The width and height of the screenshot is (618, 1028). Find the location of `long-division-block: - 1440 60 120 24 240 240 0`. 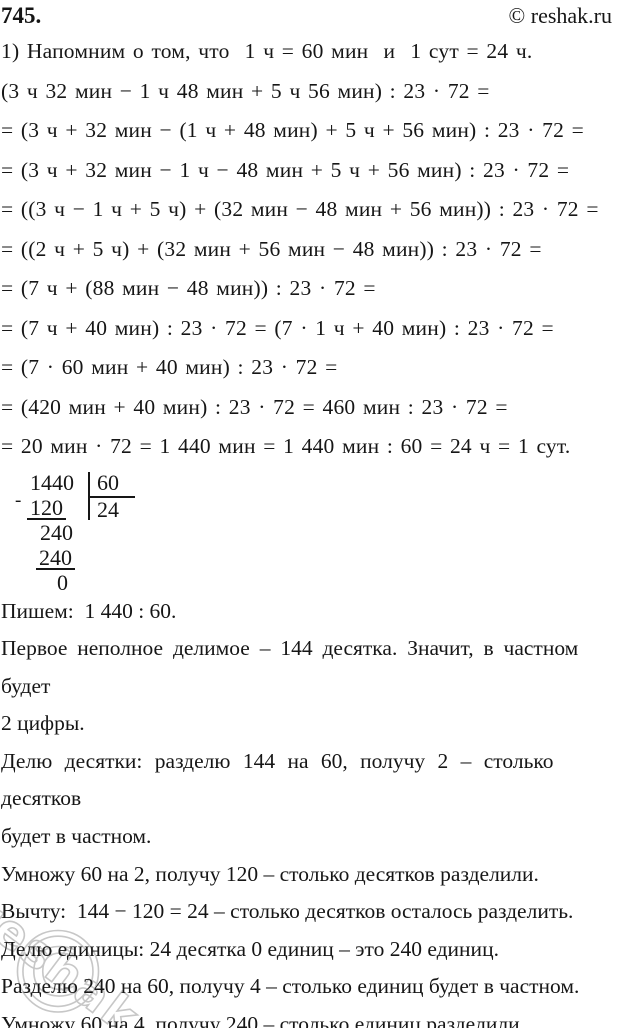

long-division-block: - 1440 60 120 24 240 240 0 is located at coordinates (307, 531).